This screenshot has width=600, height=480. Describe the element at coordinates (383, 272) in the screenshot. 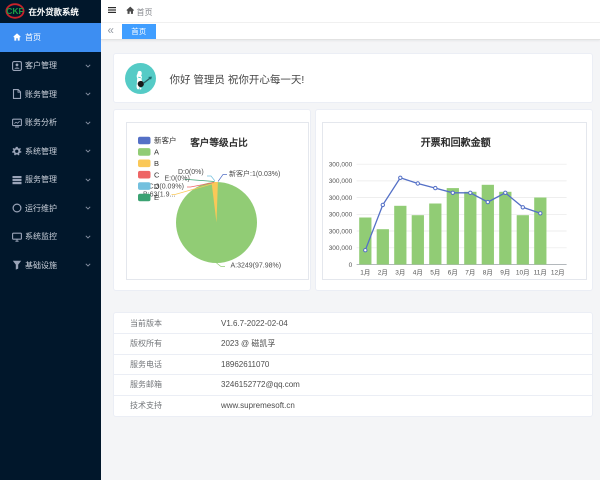

I see `svg-text: 2月` at that location.